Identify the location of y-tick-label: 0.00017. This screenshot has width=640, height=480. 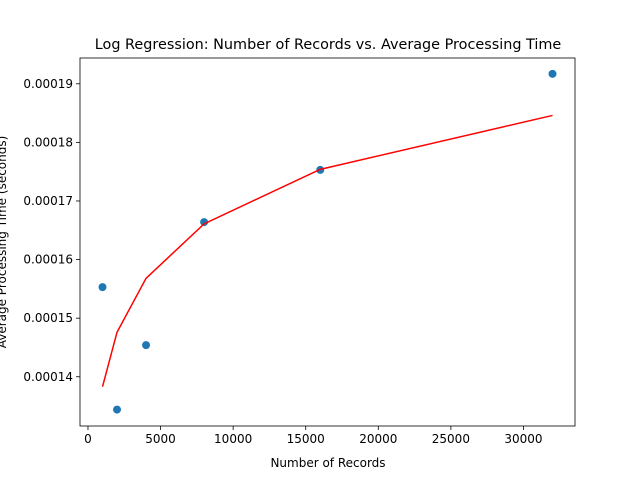
(48, 201).